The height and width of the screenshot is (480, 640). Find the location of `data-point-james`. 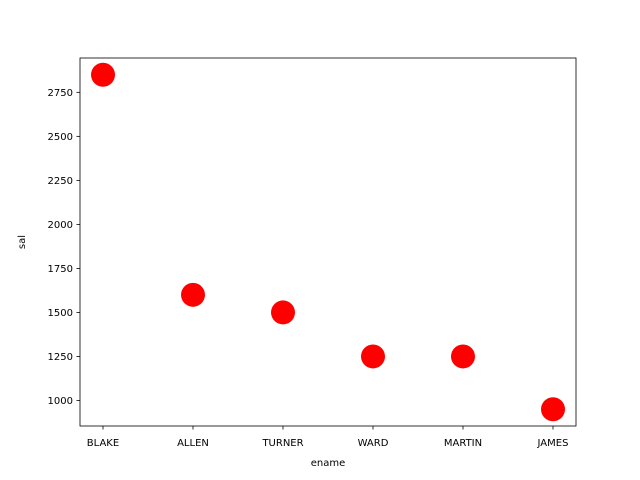

data-point-james is located at coordinates (553, 409).